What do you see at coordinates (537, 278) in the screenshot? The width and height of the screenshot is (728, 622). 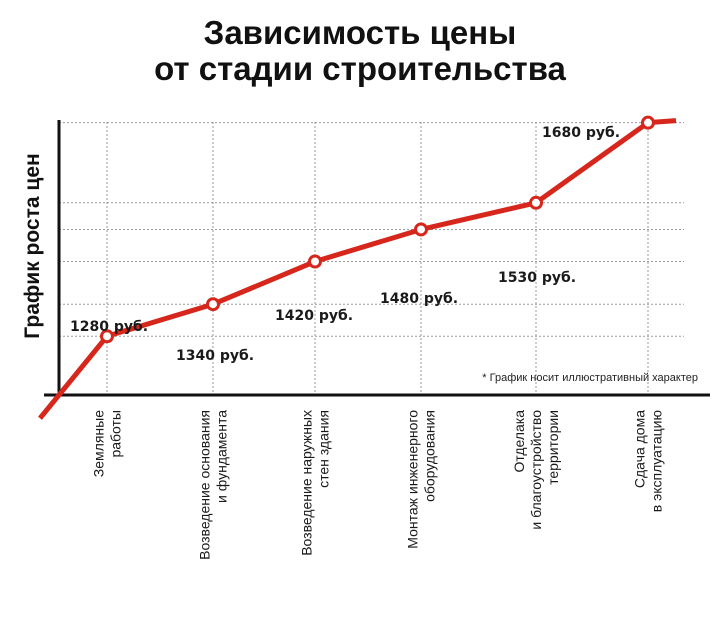 I see `data-label: 1530 руб.` at bounding box center [537, 278].